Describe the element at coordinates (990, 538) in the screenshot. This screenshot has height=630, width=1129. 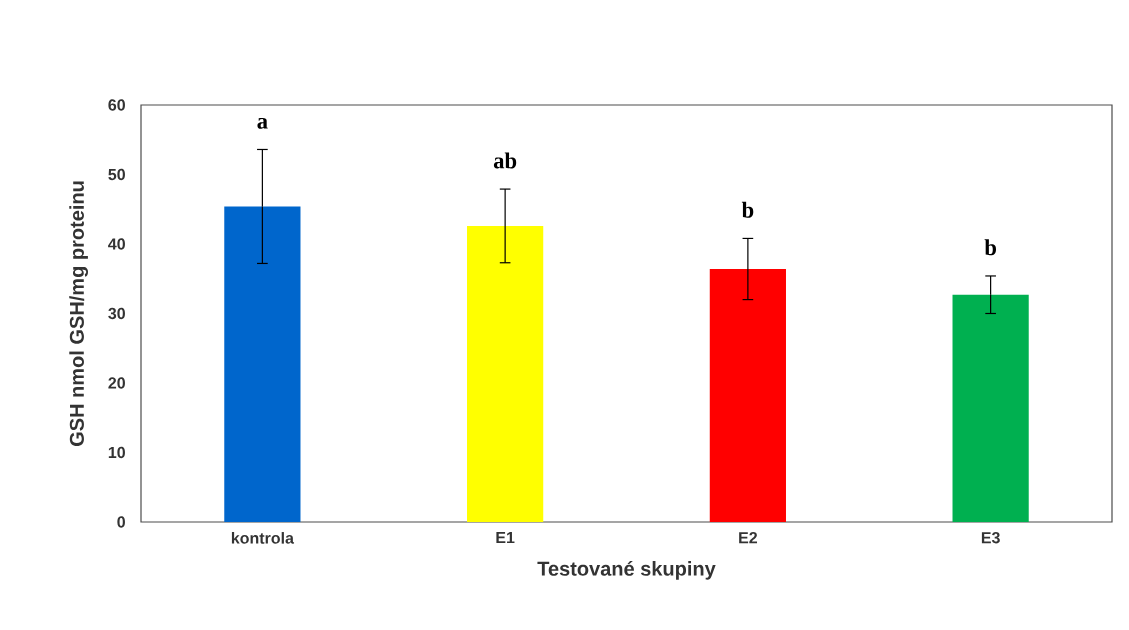
I see `x-tick-label: E3` at that location.